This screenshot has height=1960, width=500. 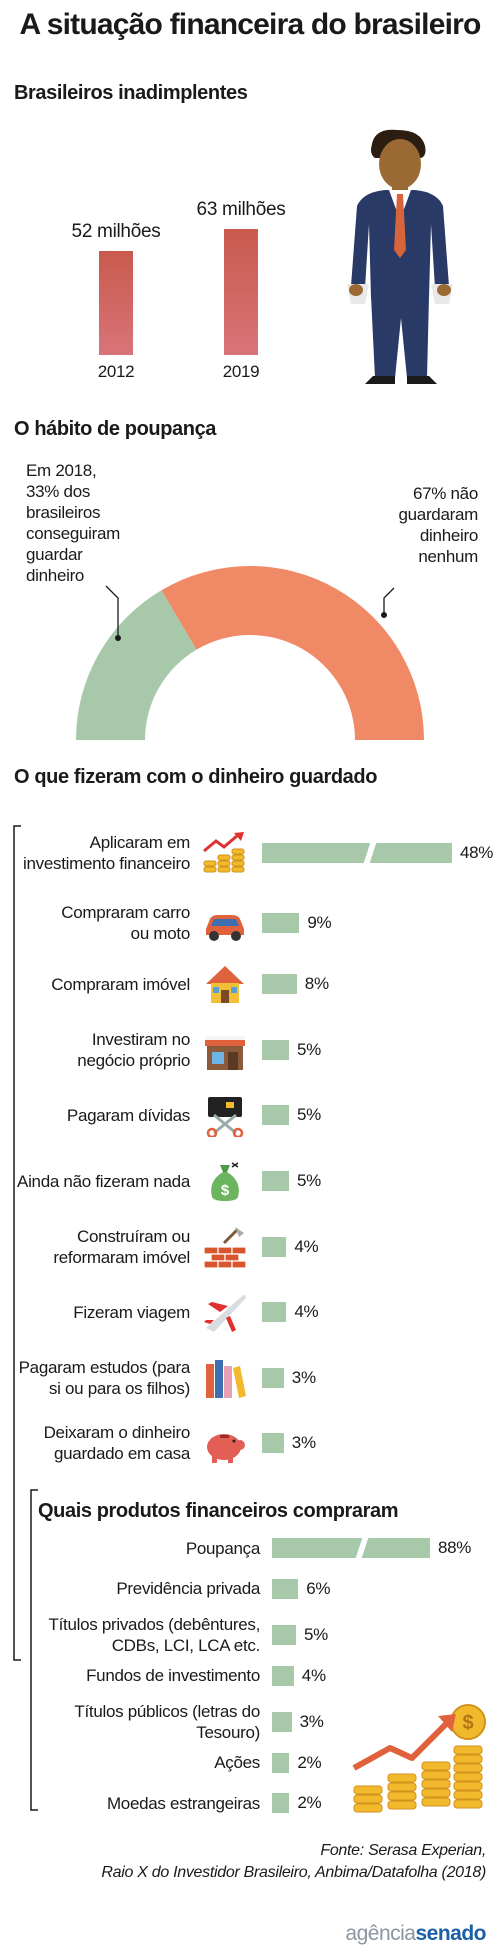 What do you see at coordinates (167, 1722) in the screenshot?
I see `item-label-4: Títulos públicos (letras do Tesouro)` at bounding box center [167, 1722].